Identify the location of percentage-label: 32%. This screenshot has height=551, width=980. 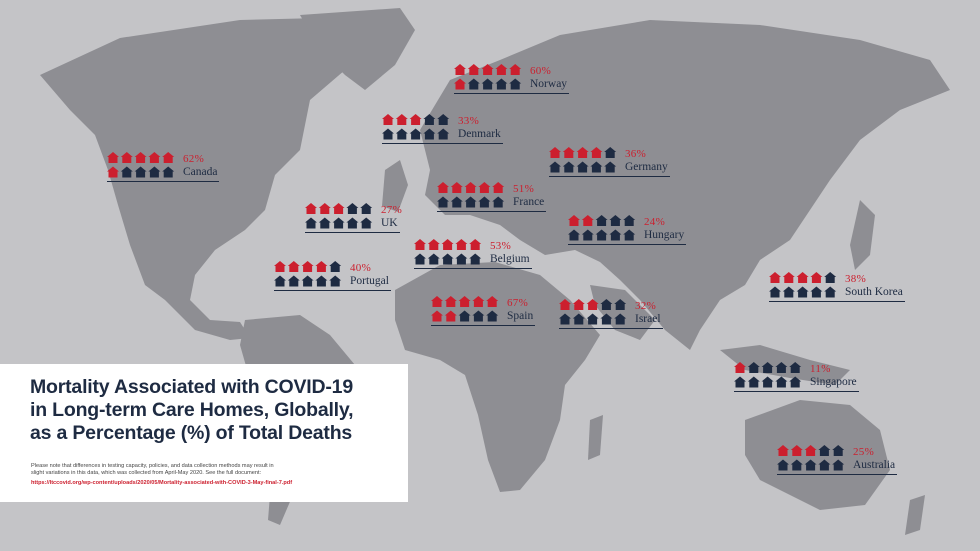
(646, 306).